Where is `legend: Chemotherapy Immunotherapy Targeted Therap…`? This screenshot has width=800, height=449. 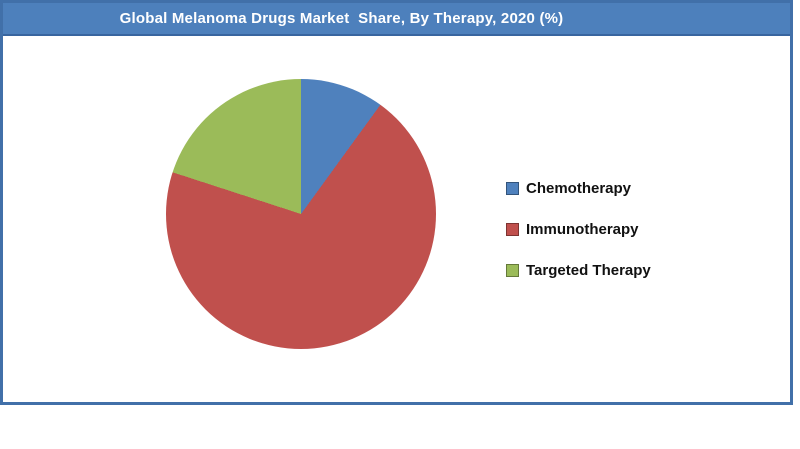 legend: Chemotherapy Immunotherapy Targeted Therap… is located at coordinates (578, 229).